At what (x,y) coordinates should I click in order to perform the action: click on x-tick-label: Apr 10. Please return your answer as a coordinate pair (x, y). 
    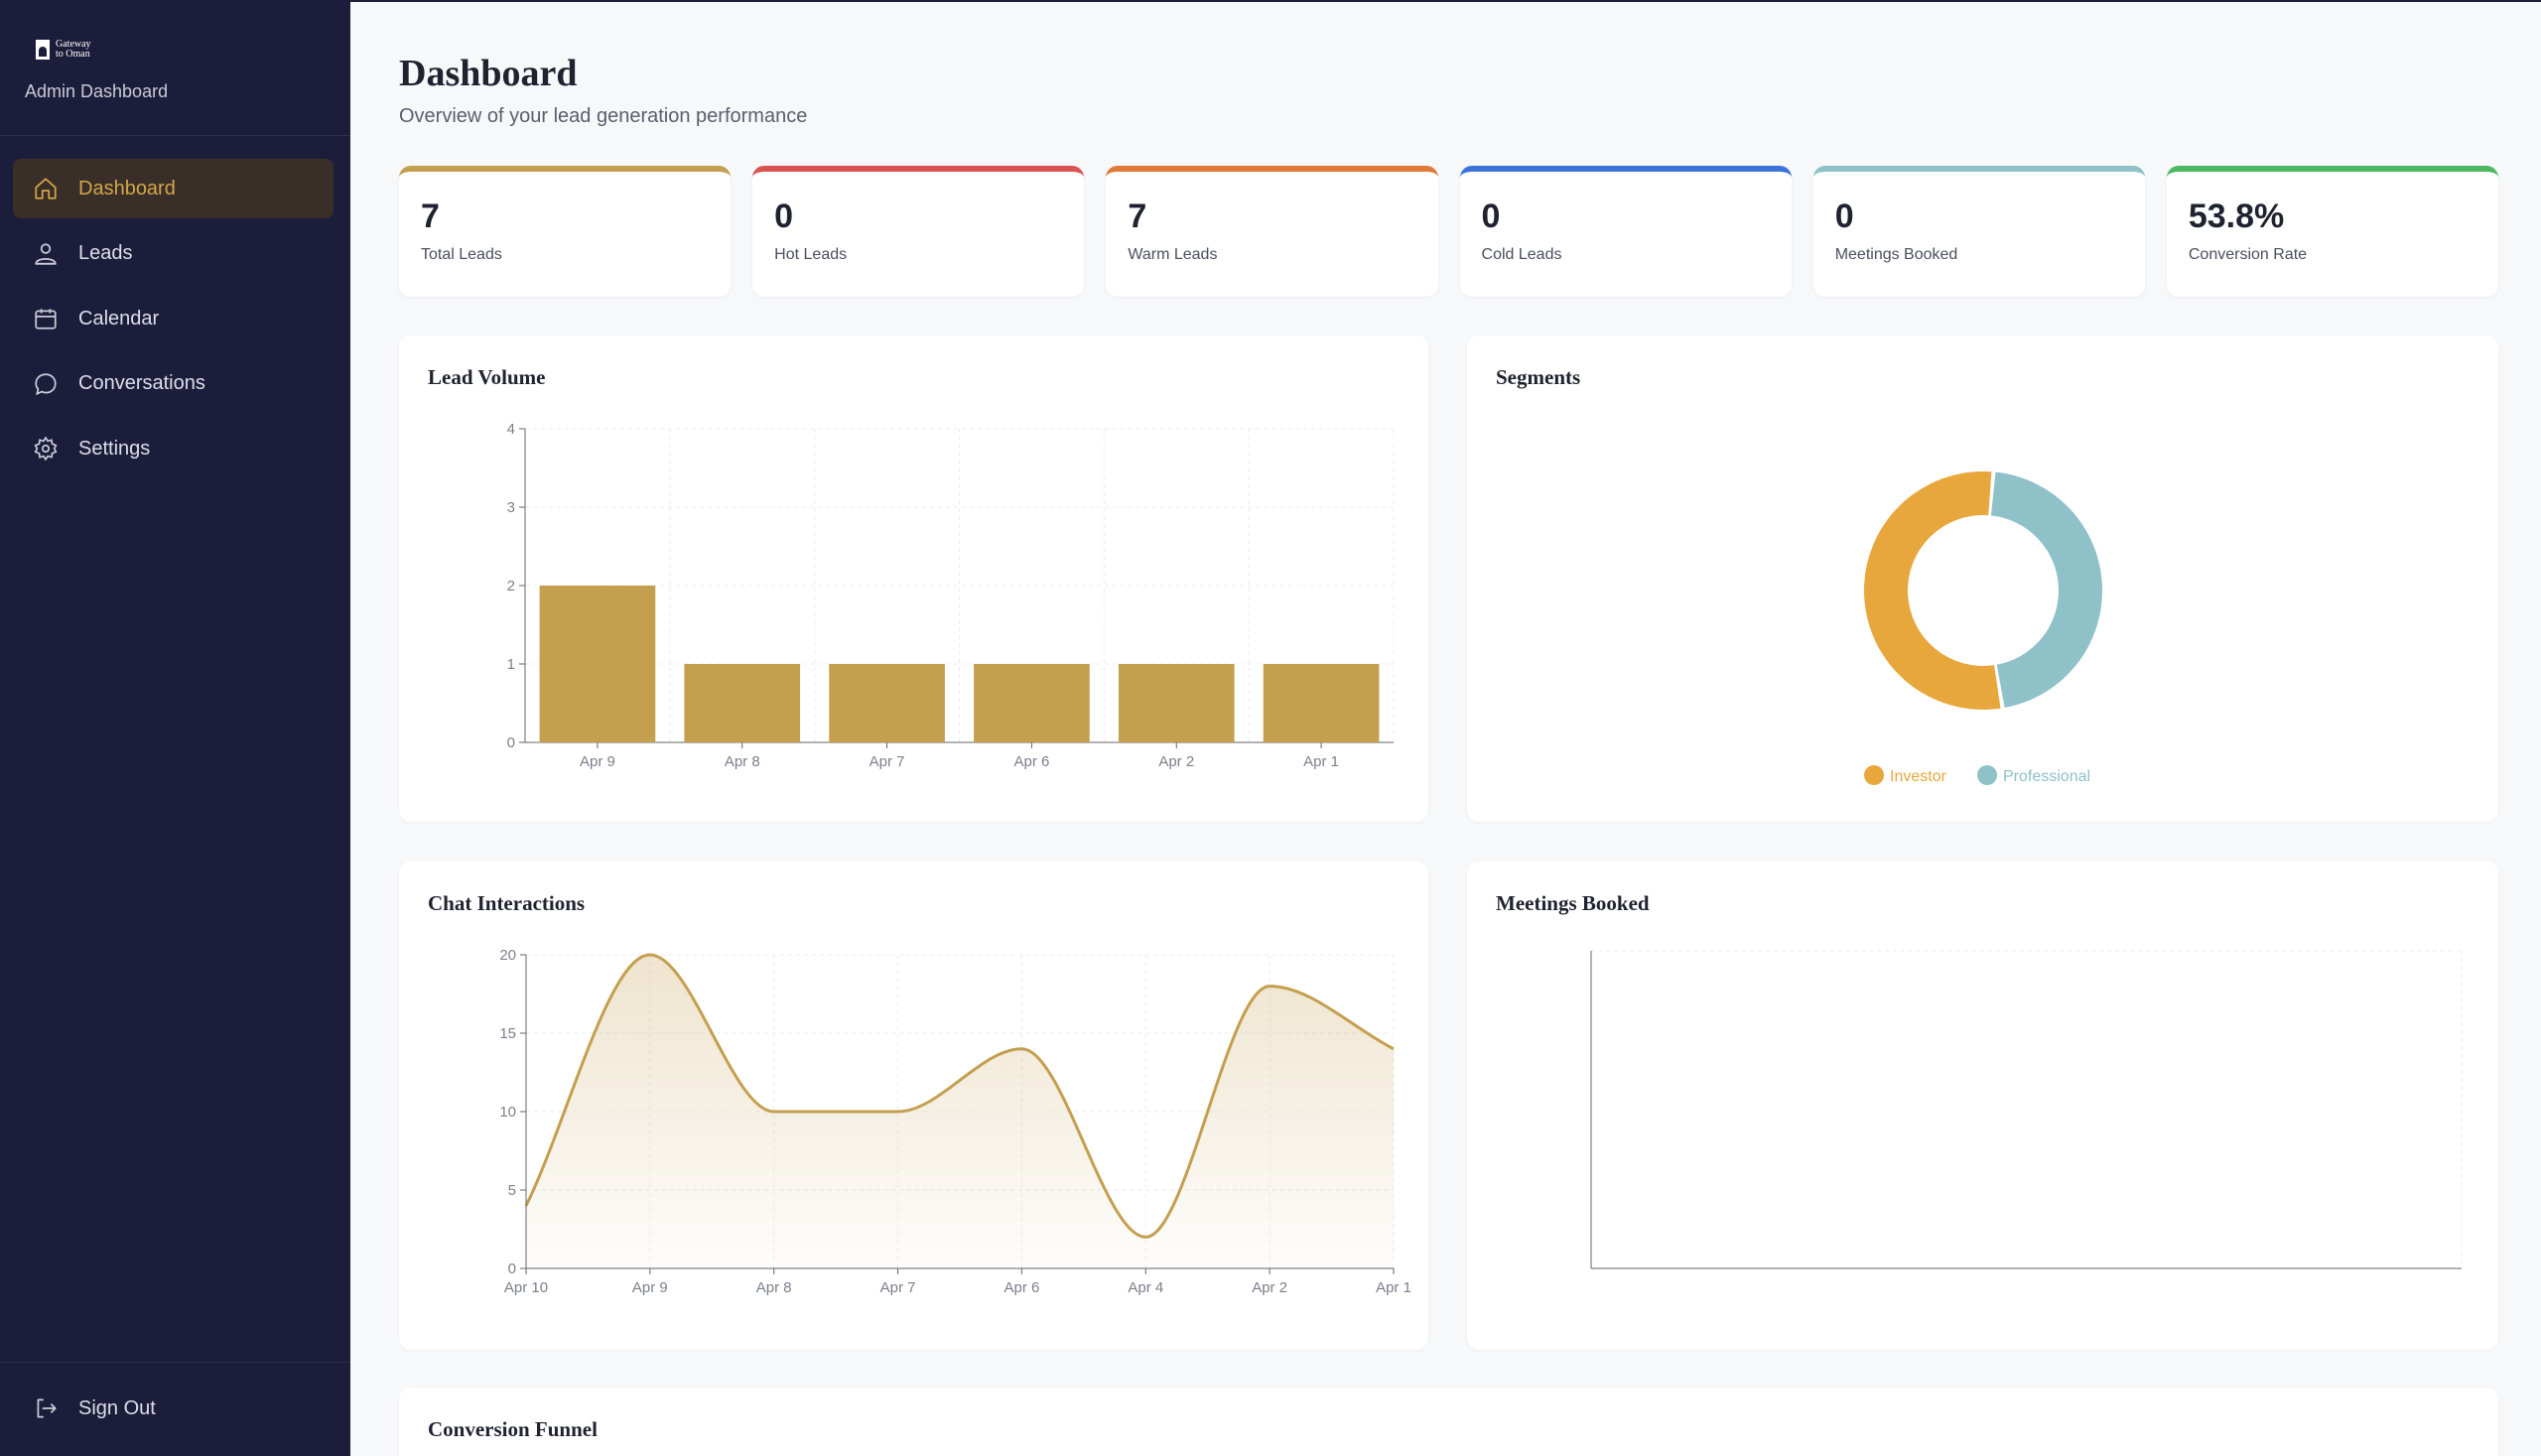
    Looking at the image, I should click on (526, 1287).